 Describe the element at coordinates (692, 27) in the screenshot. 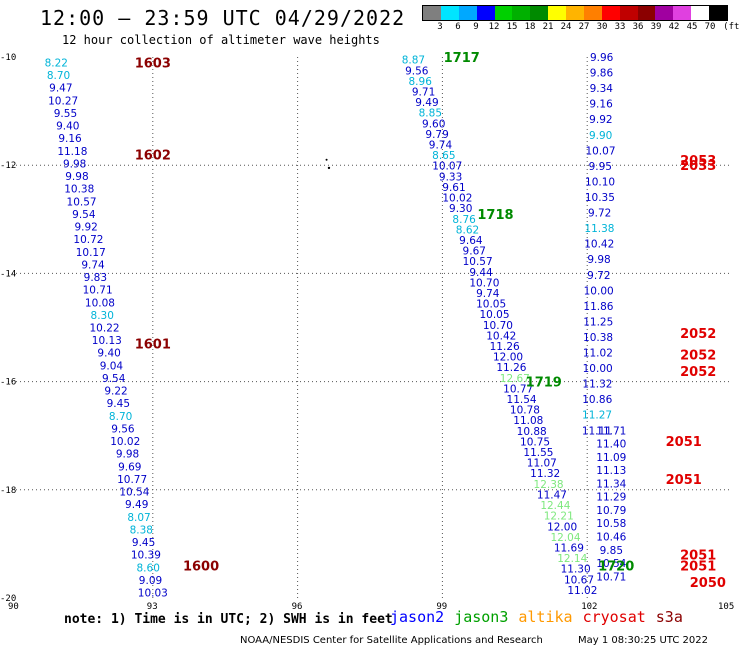

I see `legend-label: 45` at that location.